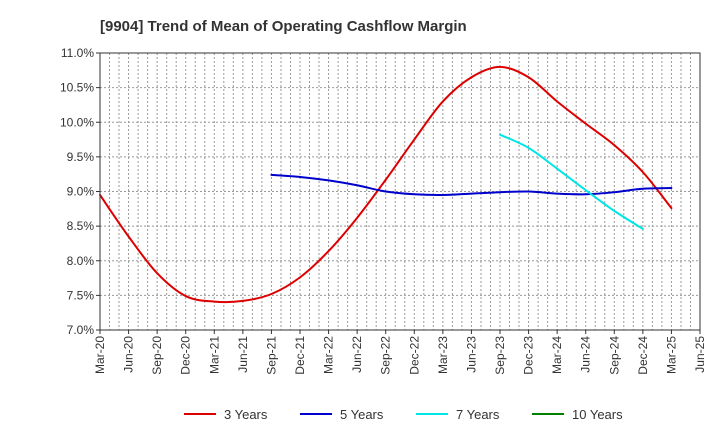 Image resolution: width=720 pixels, height=440 pixels. What do you see at coordinates (362, 414) in the screenshot?
I see `legend-label-5-years: 5 Years` at bounding box center [362, 414].